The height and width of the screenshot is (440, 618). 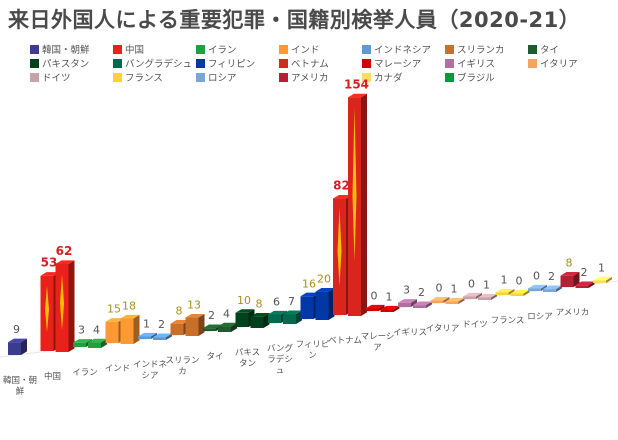 What do you see at coordinates (232, 64) in the screenshot?
I see `legend-label: フィリピン` at bounding box center [232, 64].